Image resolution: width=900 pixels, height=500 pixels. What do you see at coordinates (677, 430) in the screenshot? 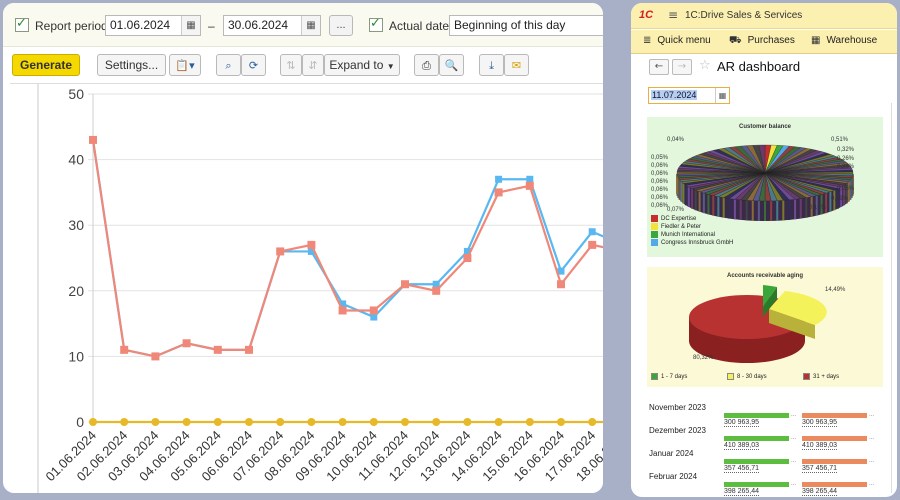
I see `ar-month: Dezember 2023` at bounding box center [677, 430].